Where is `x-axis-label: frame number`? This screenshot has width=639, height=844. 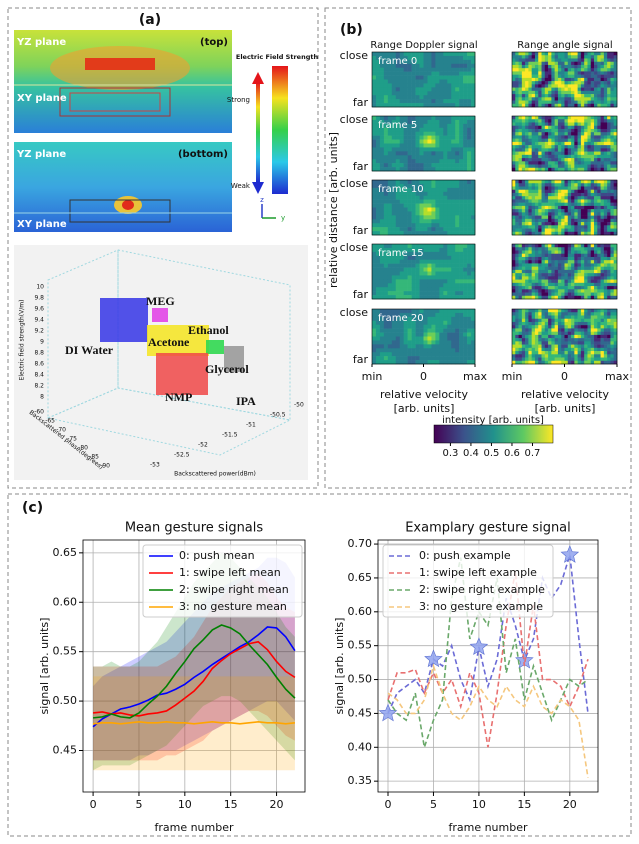
x-axis-label: frame number is located at coordinates (194, 827).